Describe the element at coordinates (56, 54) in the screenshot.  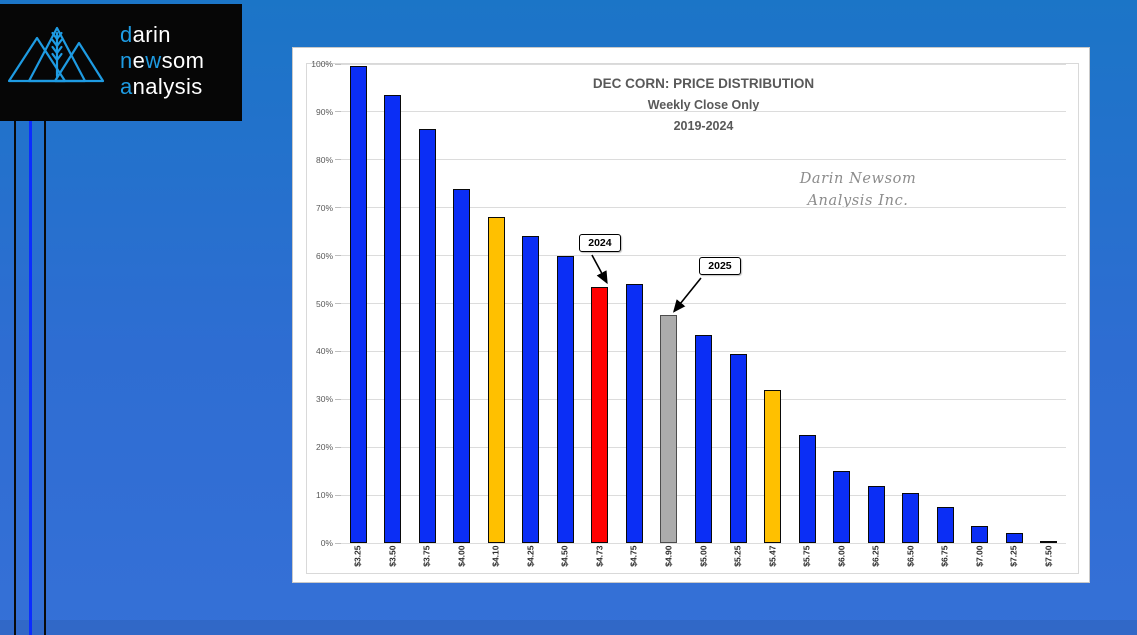
I see `mountains-wheat-icon` at that location.